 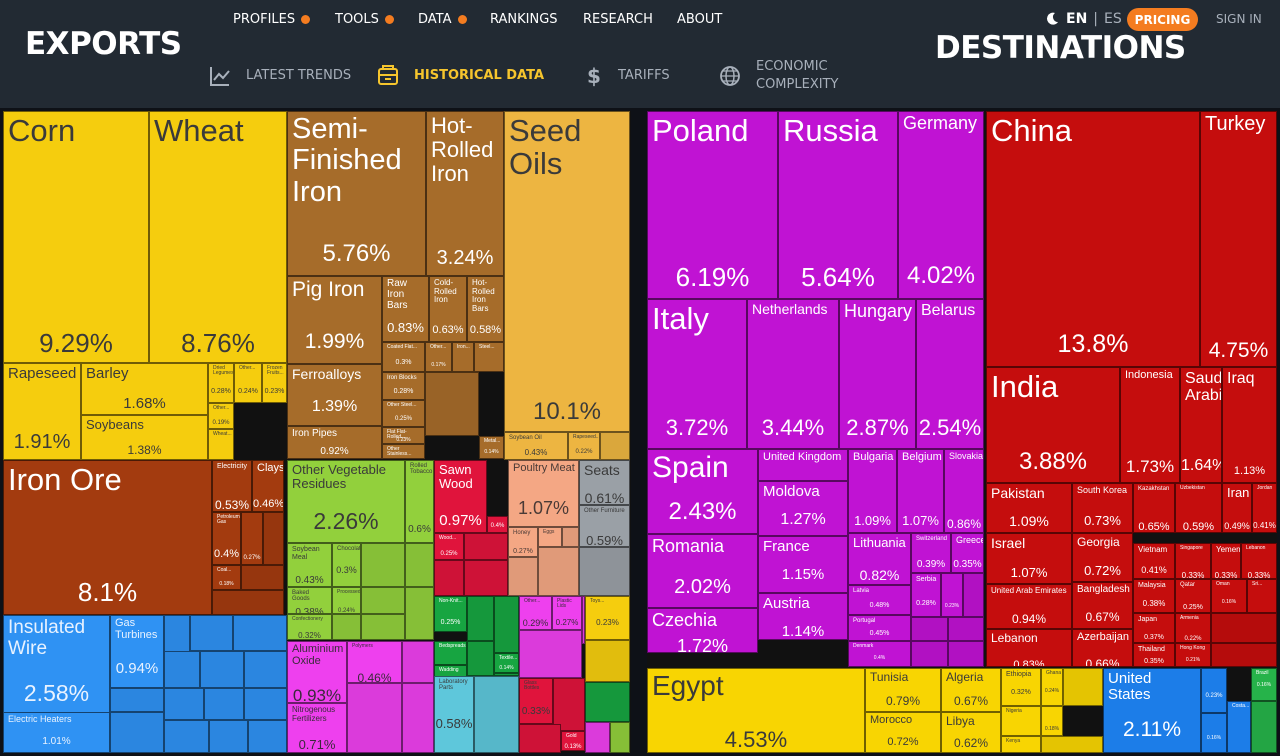 I want to click on export-tile-glass-bottles: Glass Bottles 0.33%, so click(x=536, y=701).